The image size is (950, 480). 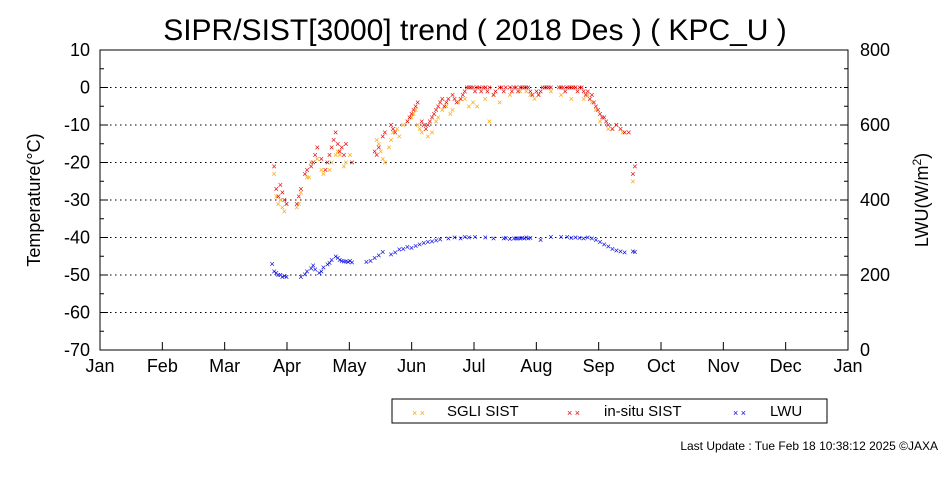 I want to click on legend-label-lwu: LWU, so click(x=786, y=411).